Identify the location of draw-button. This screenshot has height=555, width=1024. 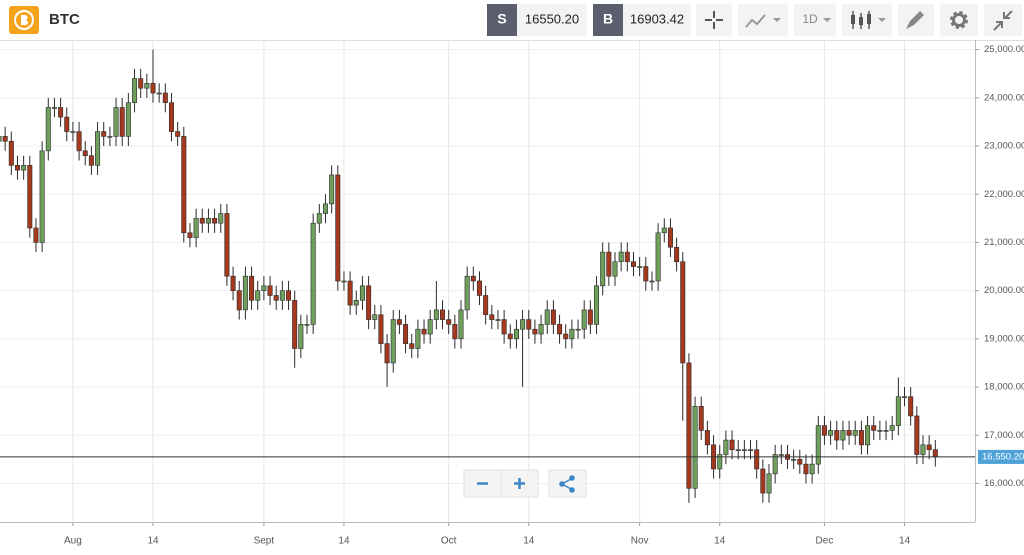
(916, 20).